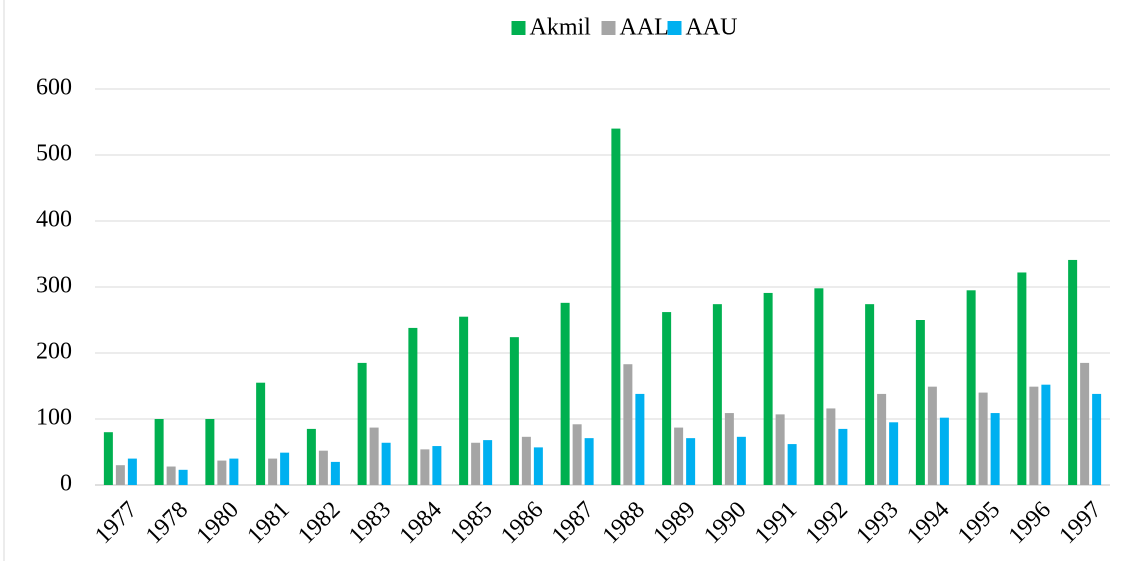 This screenshot has width=1127, height=561. Describe the element at coordinates (54, 220) in the screenshot. I see `y-tick-label: 400` at that location.